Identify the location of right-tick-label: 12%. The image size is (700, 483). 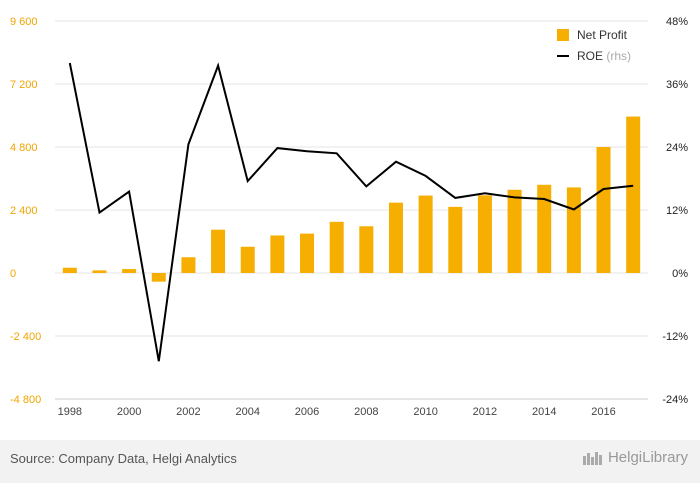
(677, 211).